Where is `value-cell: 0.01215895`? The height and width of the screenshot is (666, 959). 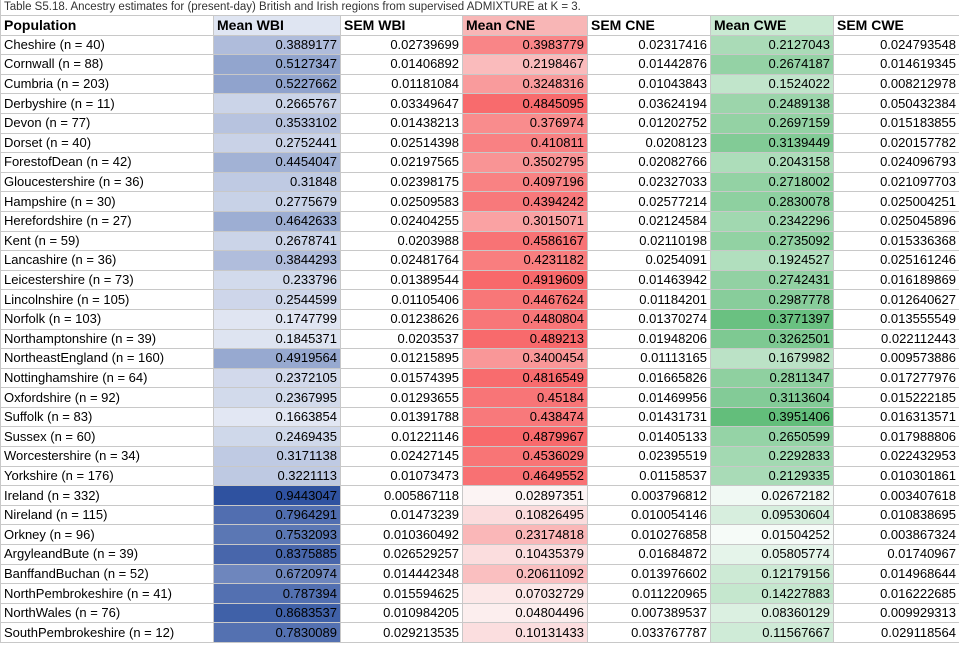 value-cell: 0.01215895 is located at coordinates (401, 358).